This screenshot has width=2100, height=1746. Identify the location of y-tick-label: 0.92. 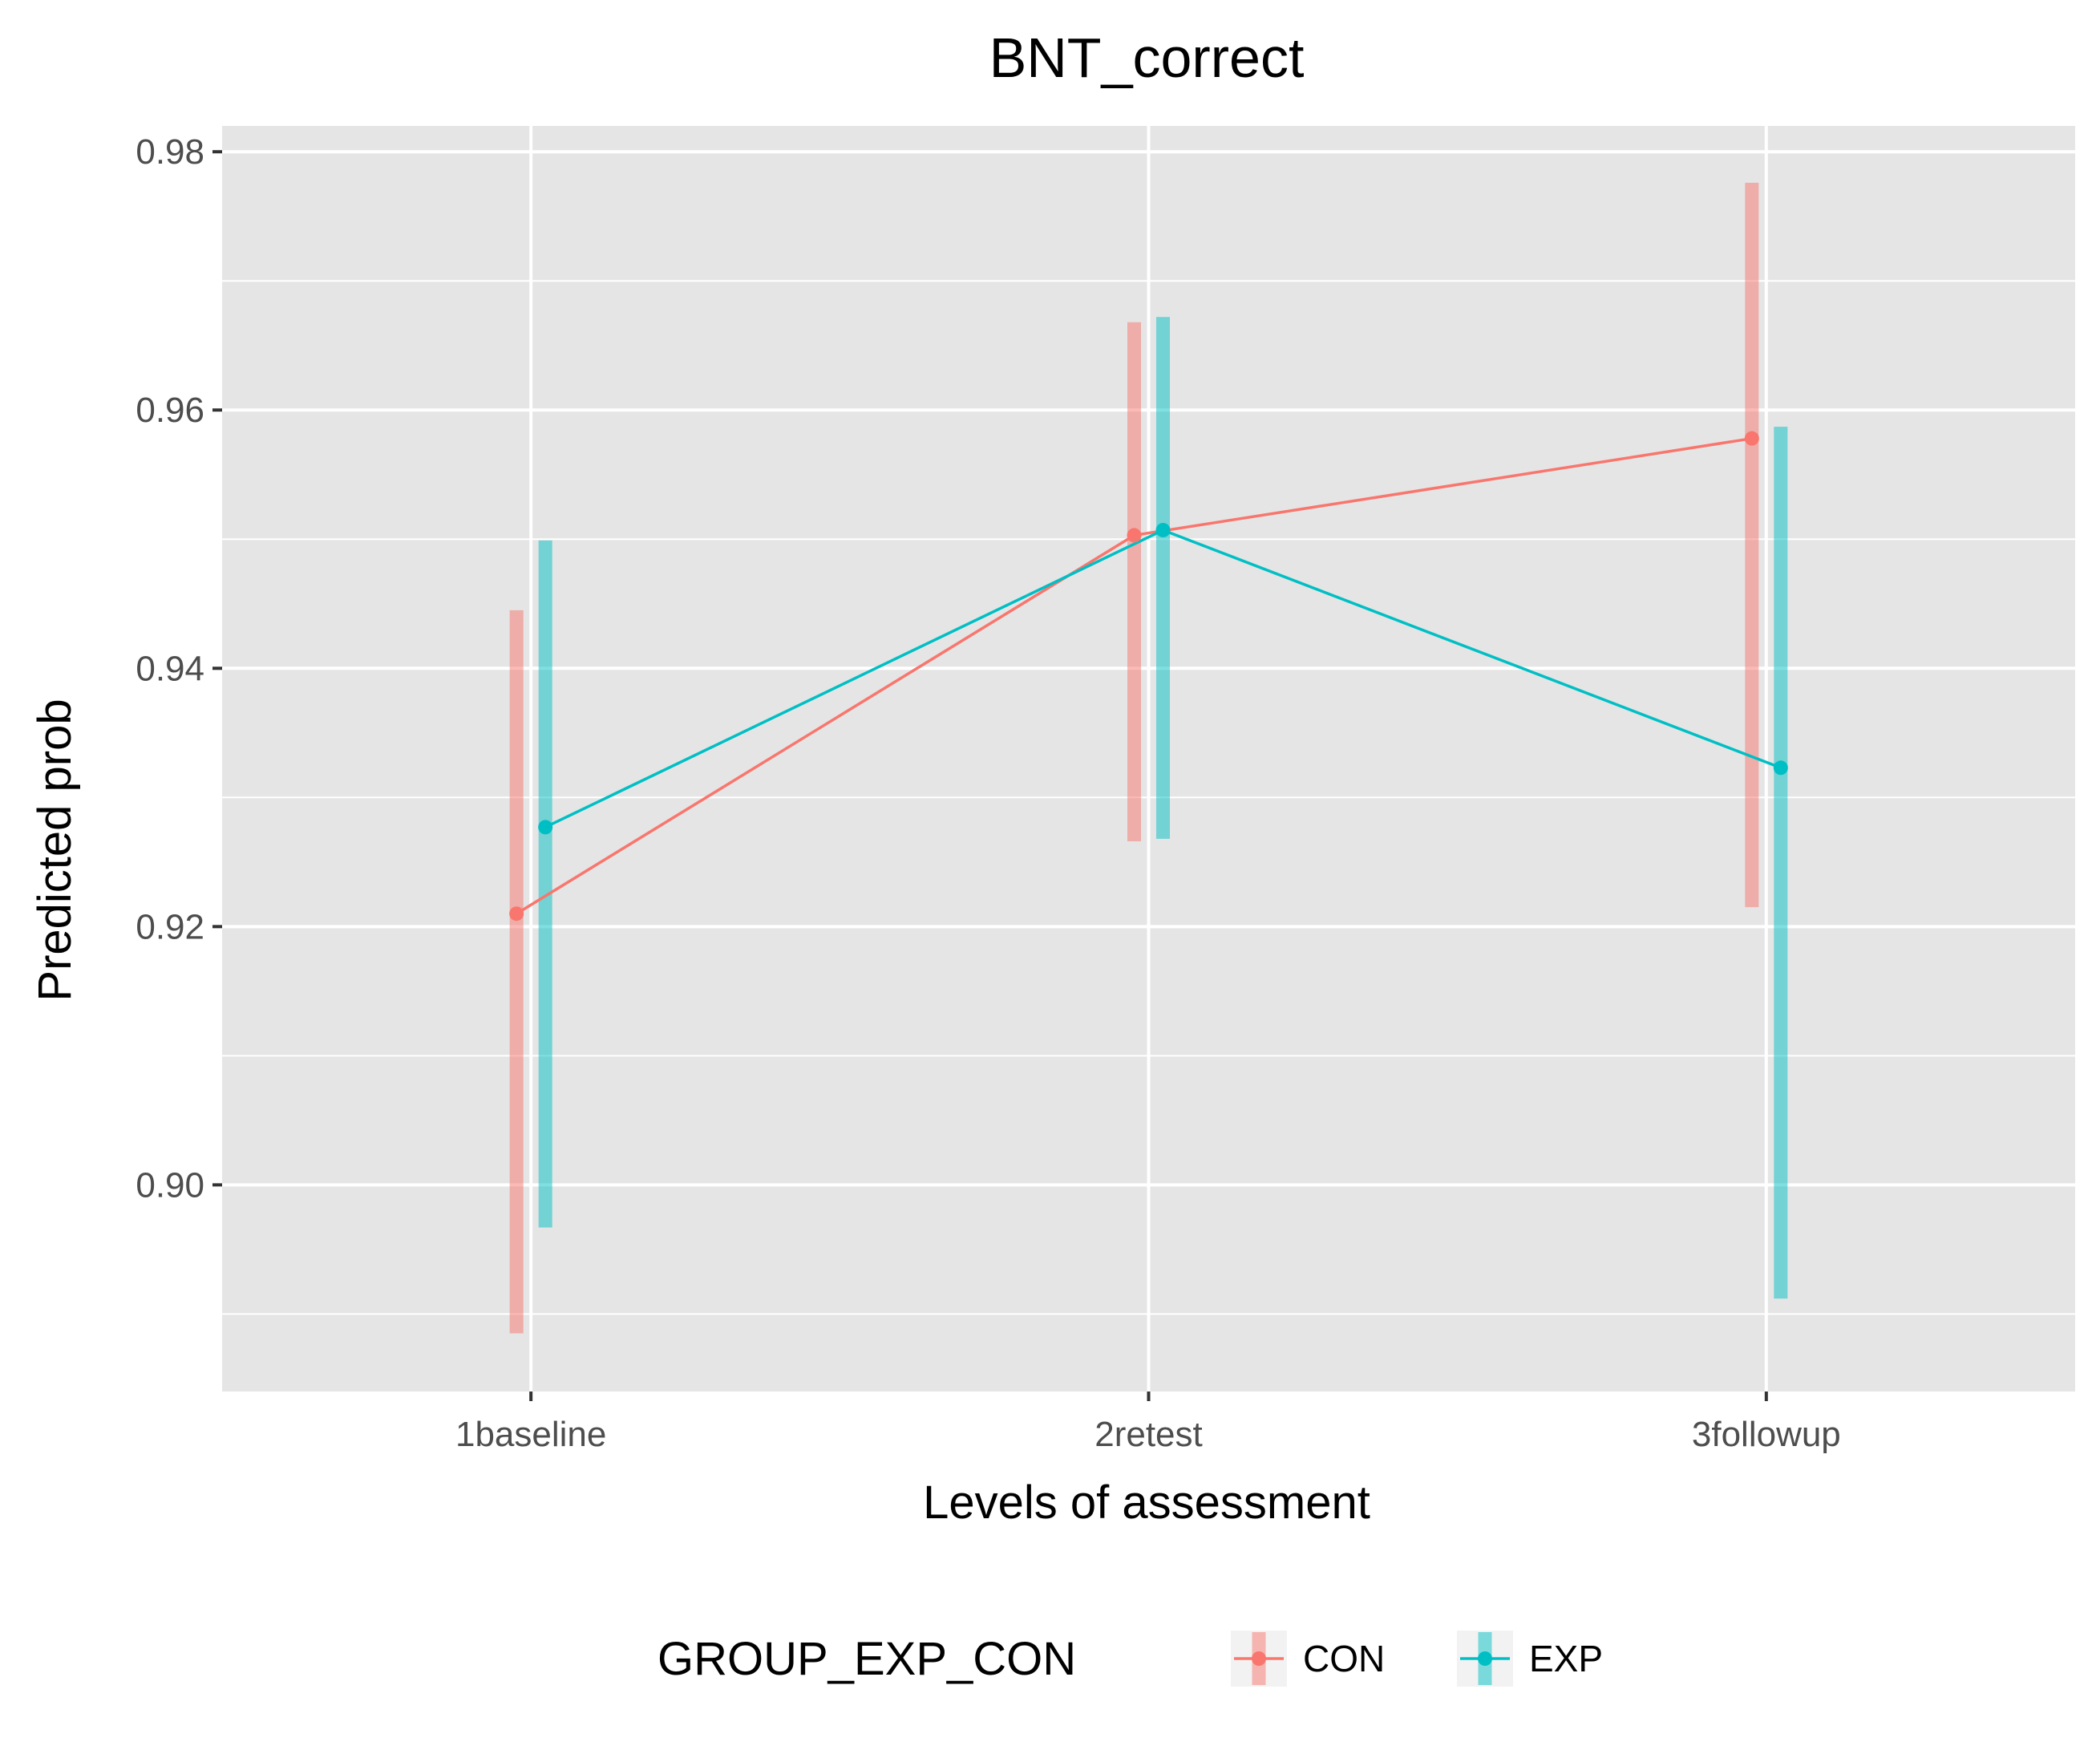
(170, 926).